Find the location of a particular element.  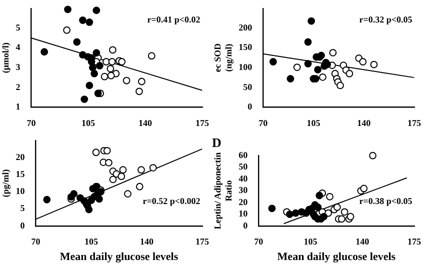

annotation: r=0.38 p<0.05 is located at coordinates (386, 201).